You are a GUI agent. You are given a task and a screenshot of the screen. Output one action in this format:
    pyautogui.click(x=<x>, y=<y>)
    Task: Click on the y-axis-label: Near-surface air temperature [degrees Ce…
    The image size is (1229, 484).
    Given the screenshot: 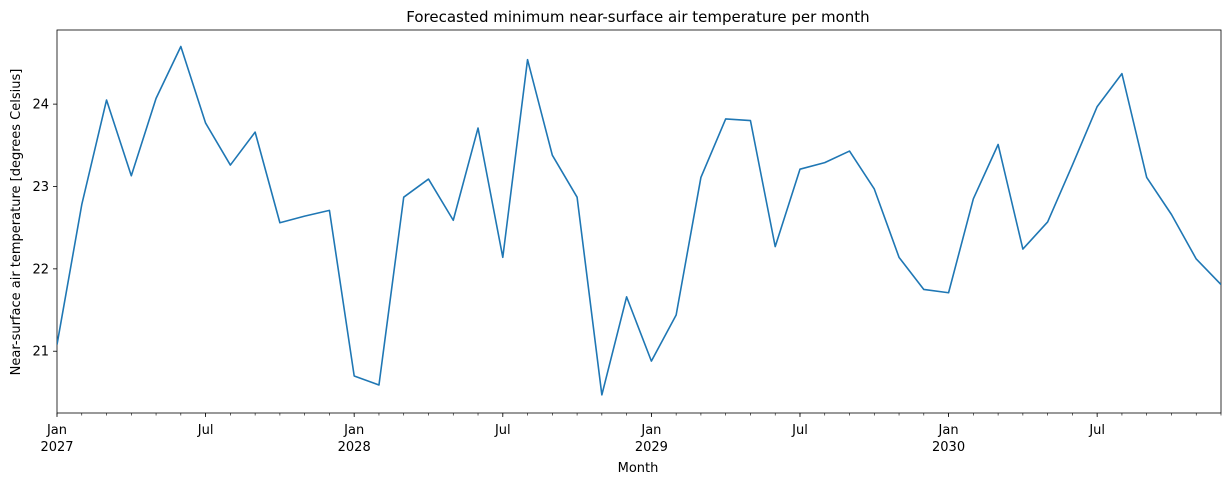 What is the action you would take?
    pyautogui.click(x=16, y=222)
    